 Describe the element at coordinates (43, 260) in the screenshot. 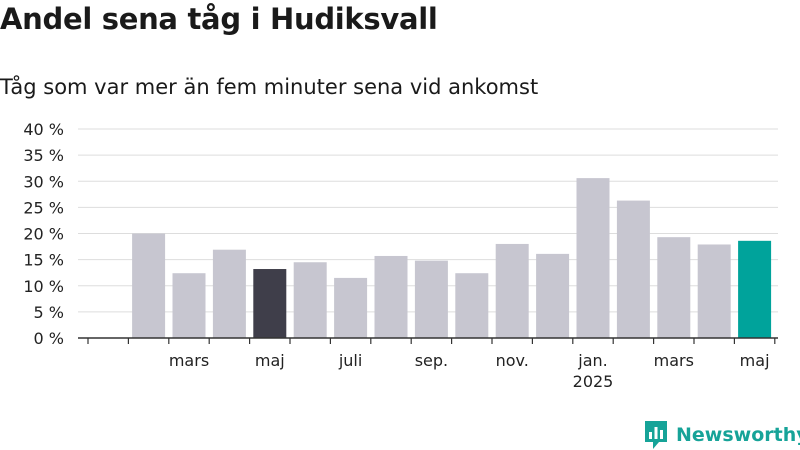

I see `y-tick-label: 15 %` at that location.